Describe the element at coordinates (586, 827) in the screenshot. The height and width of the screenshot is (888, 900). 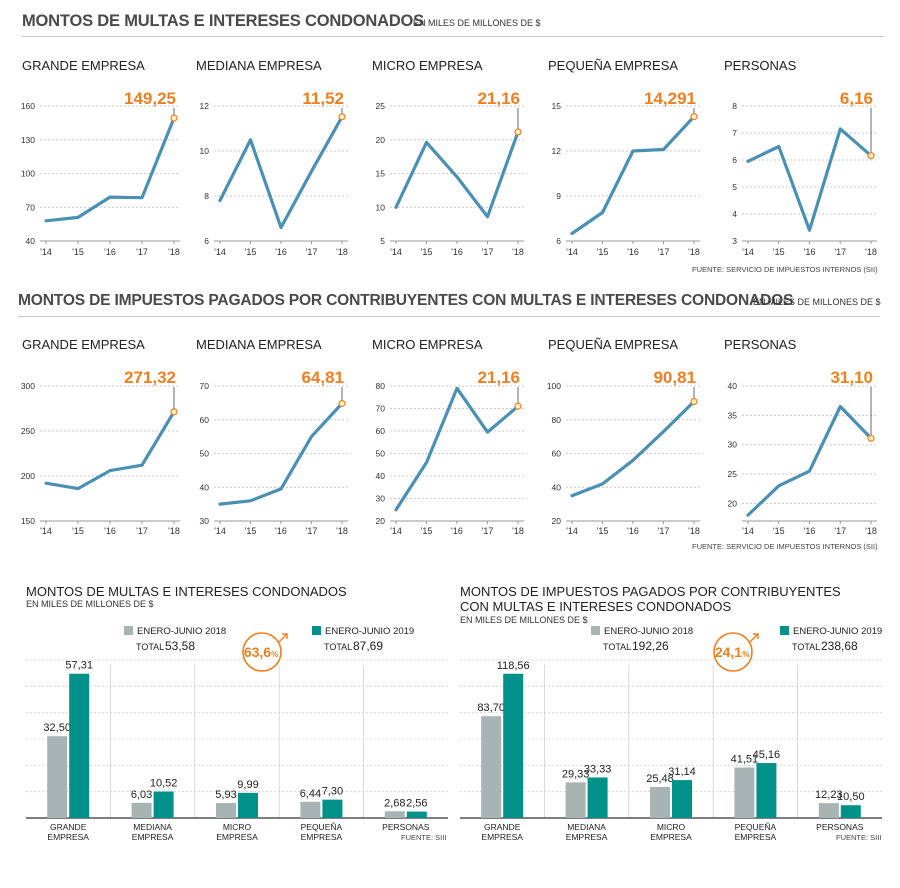
I see `category-label: MEDIANA` at that location.